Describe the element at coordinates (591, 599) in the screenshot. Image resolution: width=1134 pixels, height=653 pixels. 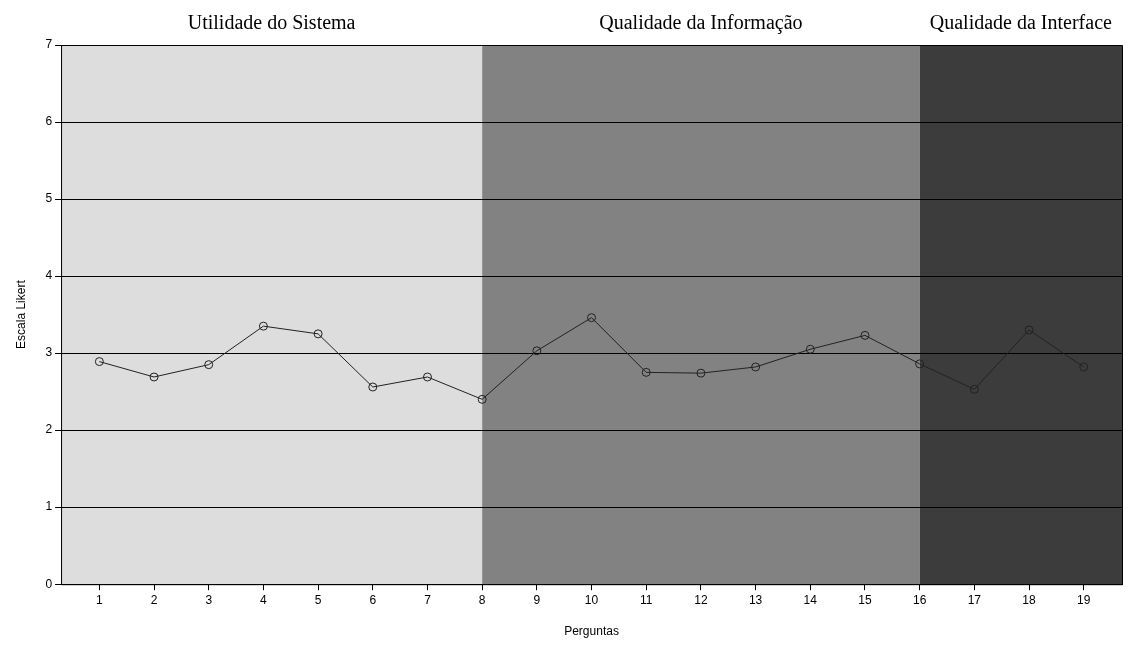
I see `x-tick-label: 10` at that location.